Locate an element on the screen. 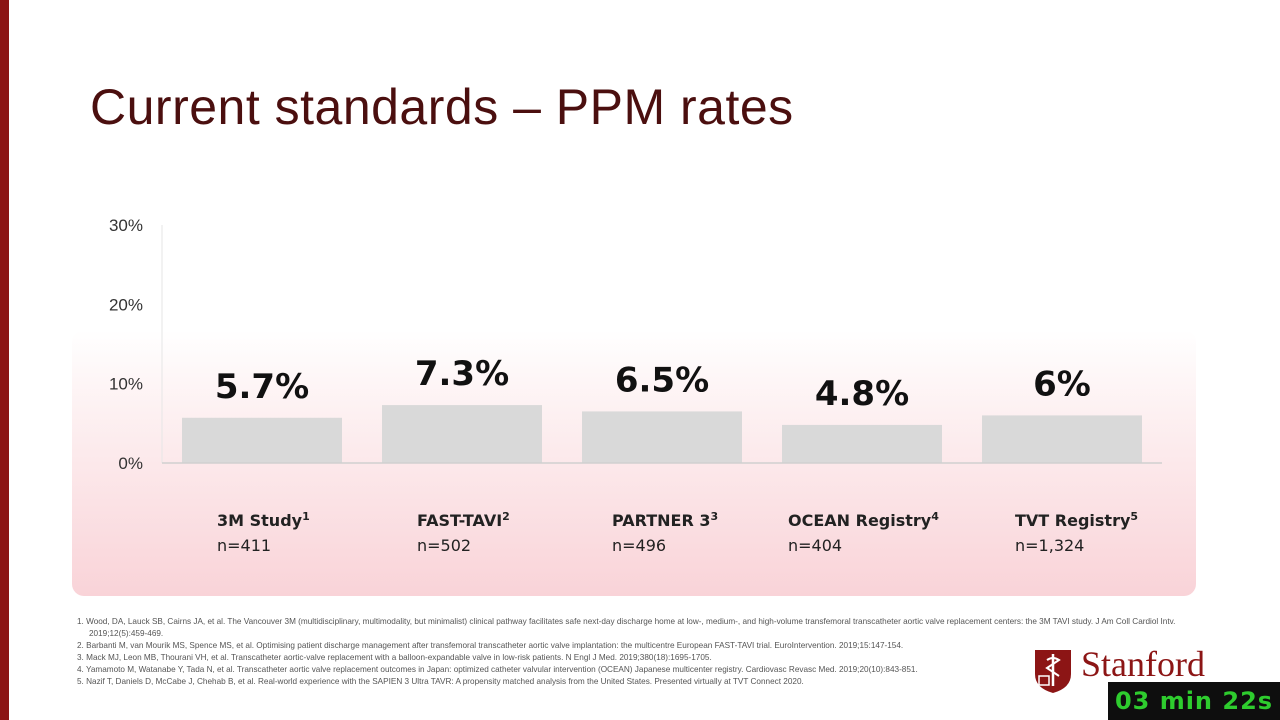 This screenshot has height=720, width=1280. elapsed-timer: 03 min 22s is located at coordinates (1194, 701).